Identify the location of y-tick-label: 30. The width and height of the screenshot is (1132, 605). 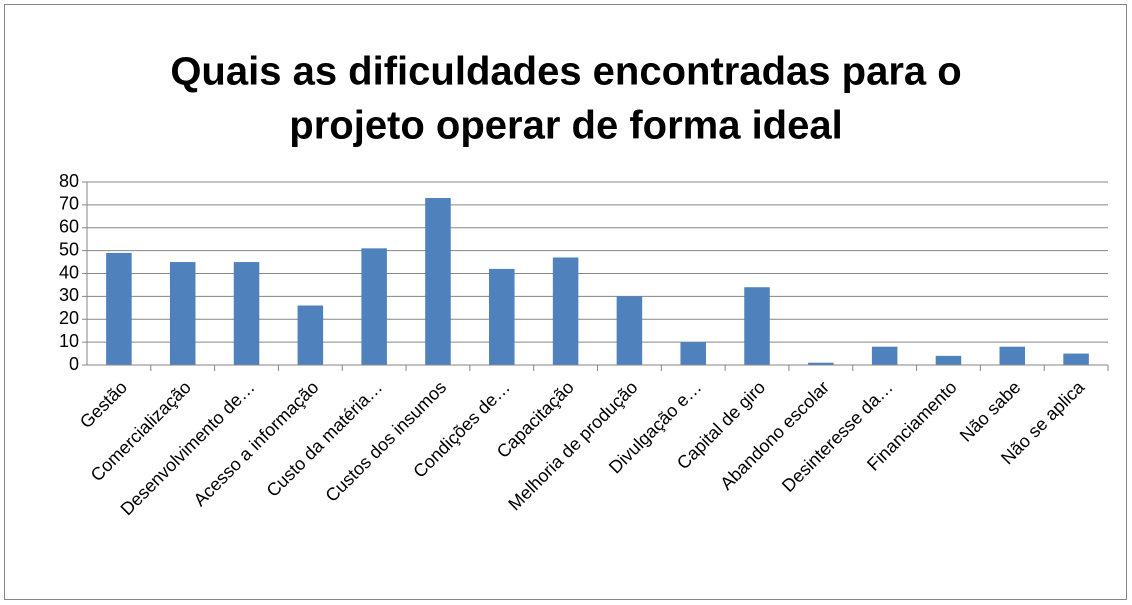
(69, 295).